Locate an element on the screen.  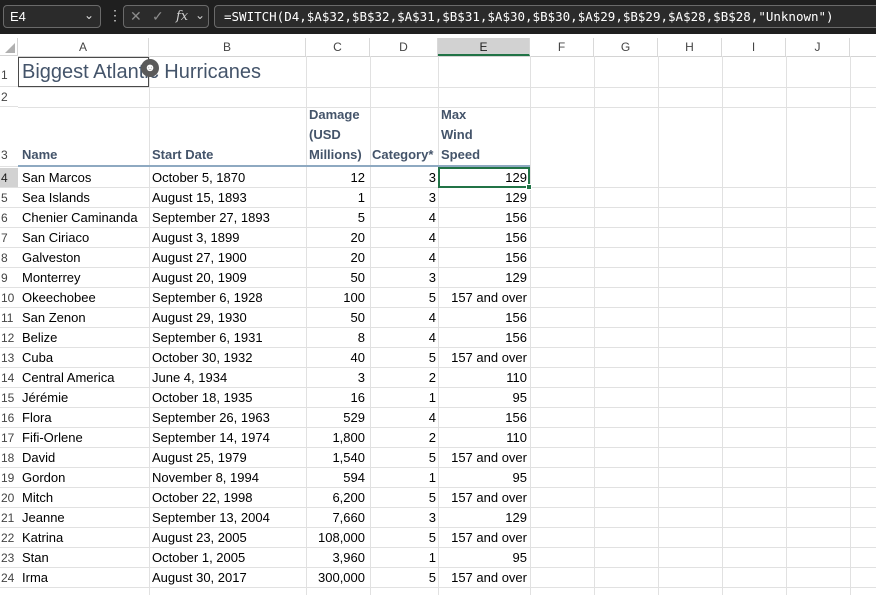
check-icon: ✓ is located at coordinates (158, 16).